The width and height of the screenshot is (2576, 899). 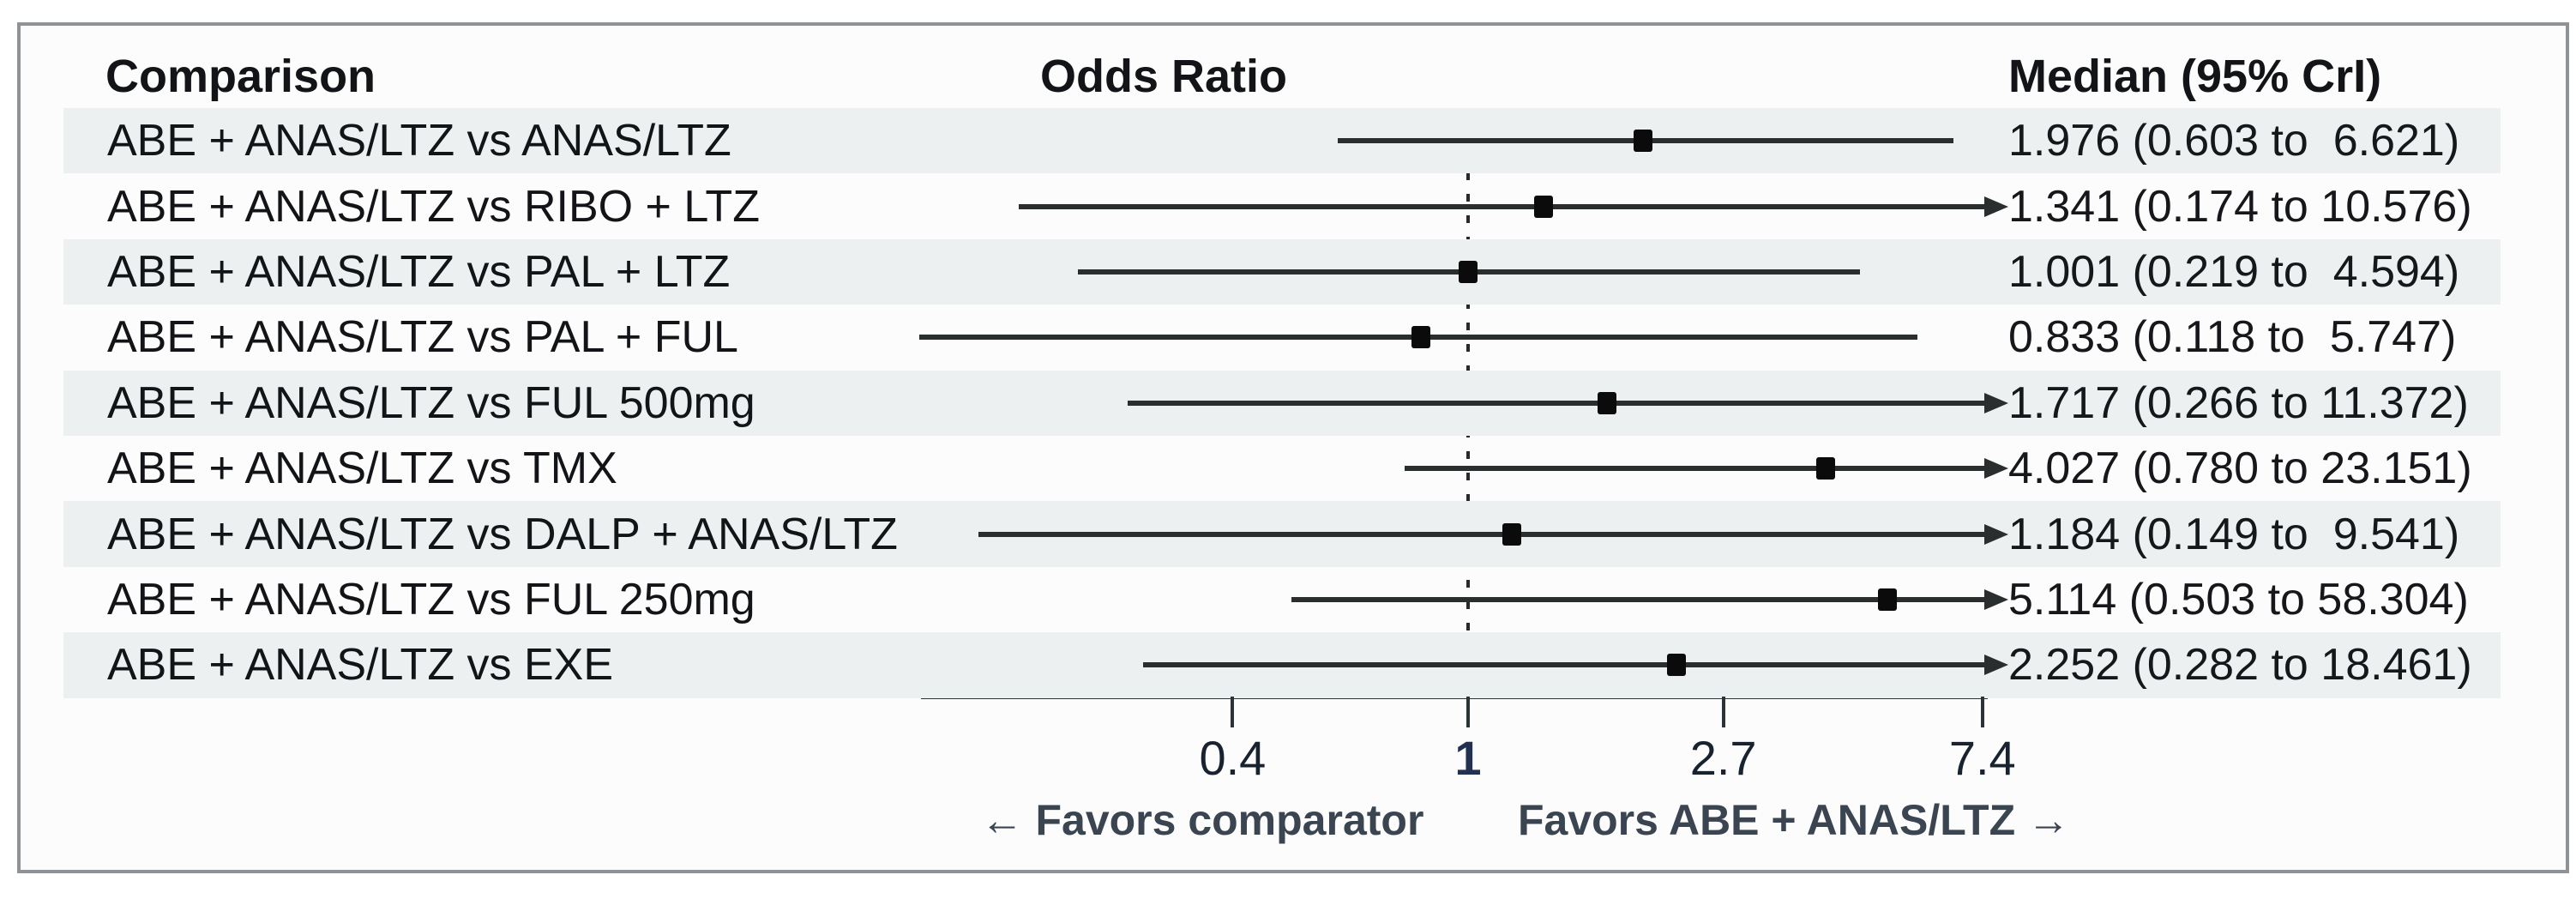 I want to click on column-header-odds-ratio: Odds Ratio, so click(x=1164, y=77).